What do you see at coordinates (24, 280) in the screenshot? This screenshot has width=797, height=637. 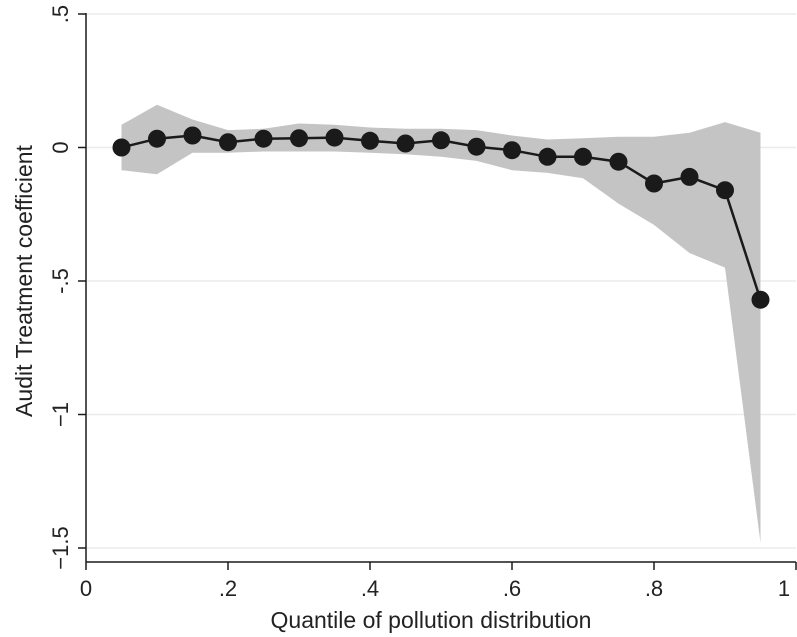 I see `y-axis-title: Audit Treatment coefficient` at bounding box center [24, 280].